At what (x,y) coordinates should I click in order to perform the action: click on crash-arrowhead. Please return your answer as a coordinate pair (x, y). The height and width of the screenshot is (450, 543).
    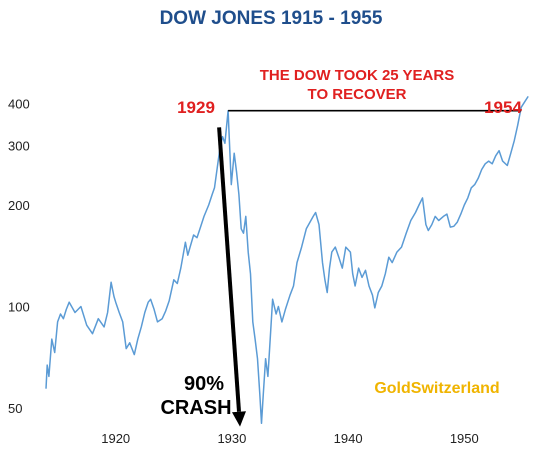
    Looking at the image, I should click on (239, 419).